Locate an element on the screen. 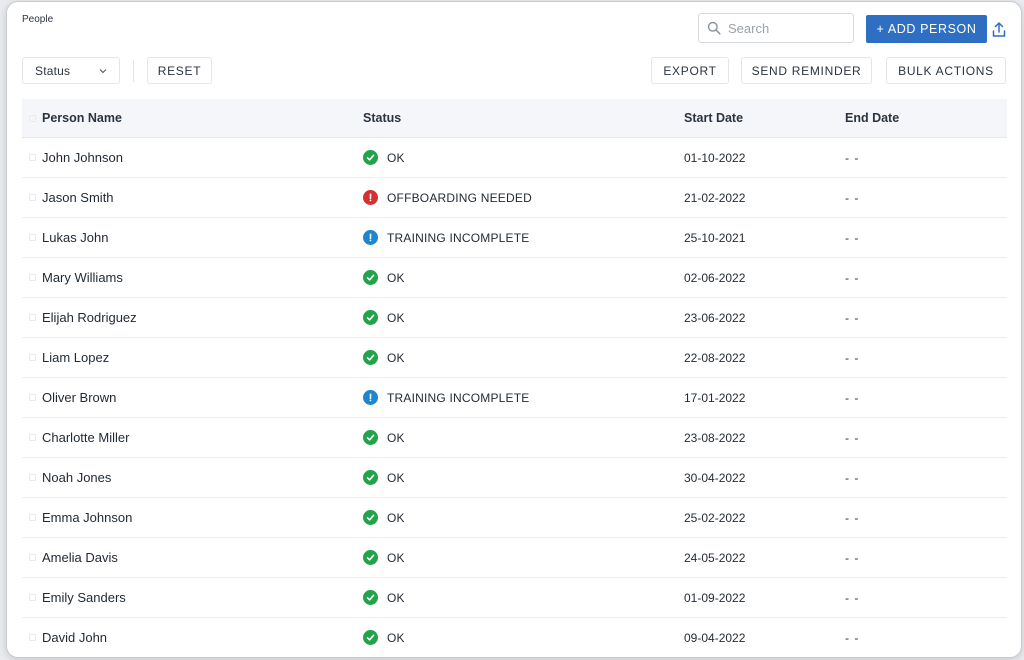  reset-button: RESET is located at coordinates (179, 70).